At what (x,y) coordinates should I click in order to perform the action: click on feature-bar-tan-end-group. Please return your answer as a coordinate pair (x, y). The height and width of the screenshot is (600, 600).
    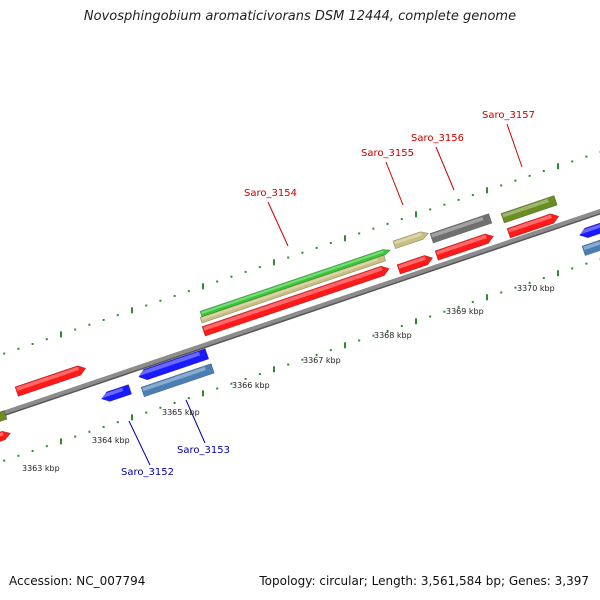
    Looking at the image, I should click on (410, 240).